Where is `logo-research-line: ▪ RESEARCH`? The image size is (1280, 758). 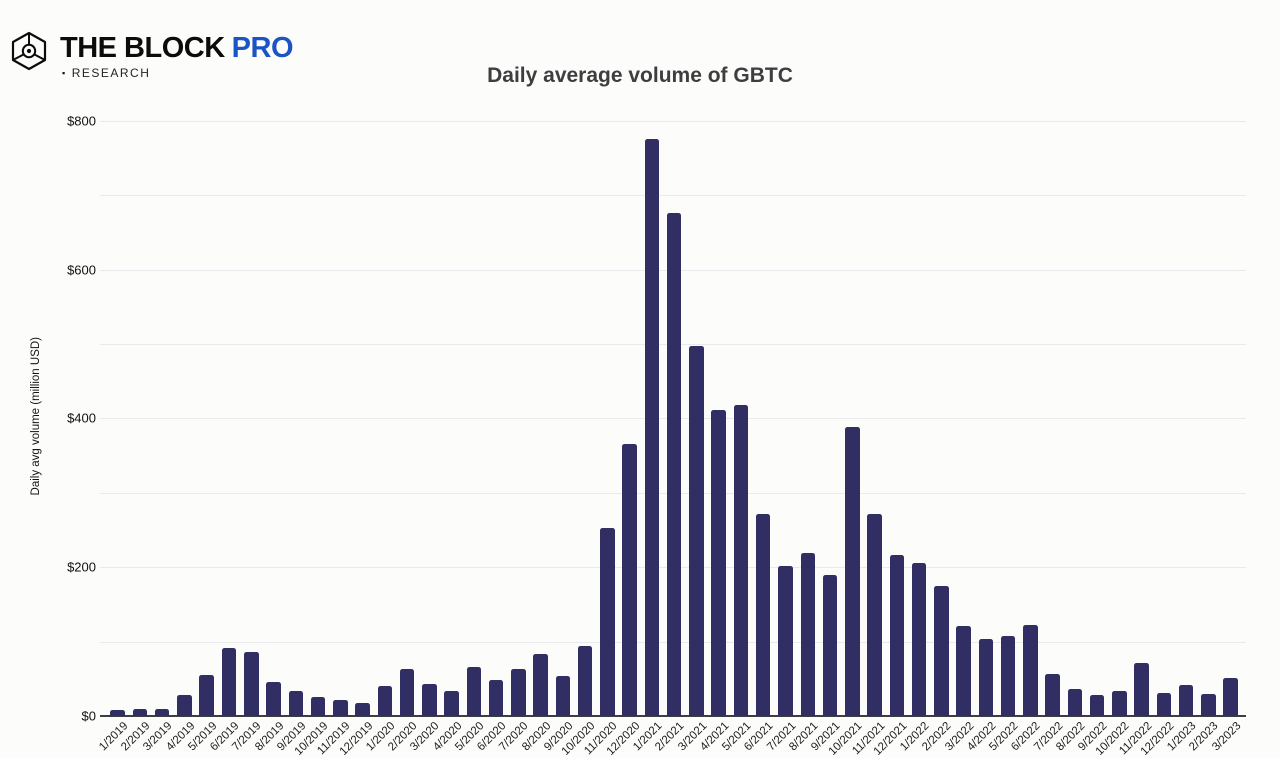
logo-research-line: ▪ RESEARCH is located at coordinates (106, 73).